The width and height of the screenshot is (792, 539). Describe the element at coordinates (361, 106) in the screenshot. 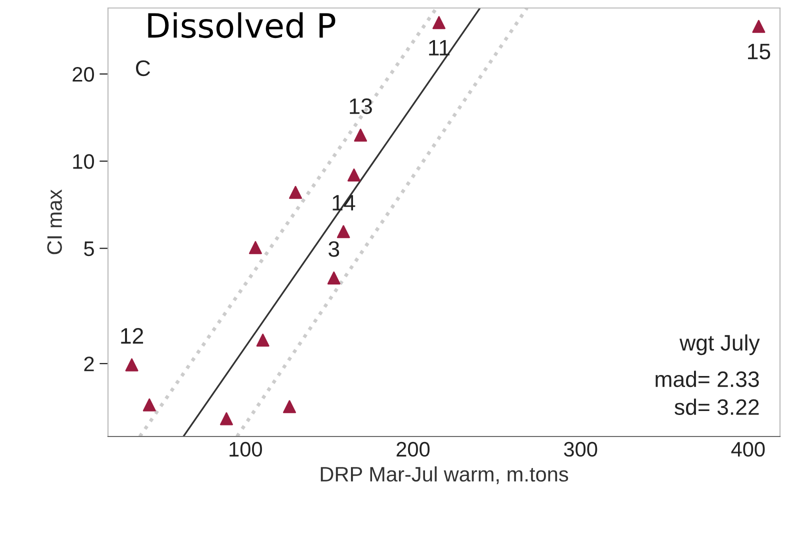

I see `annotation: 13` at that location.